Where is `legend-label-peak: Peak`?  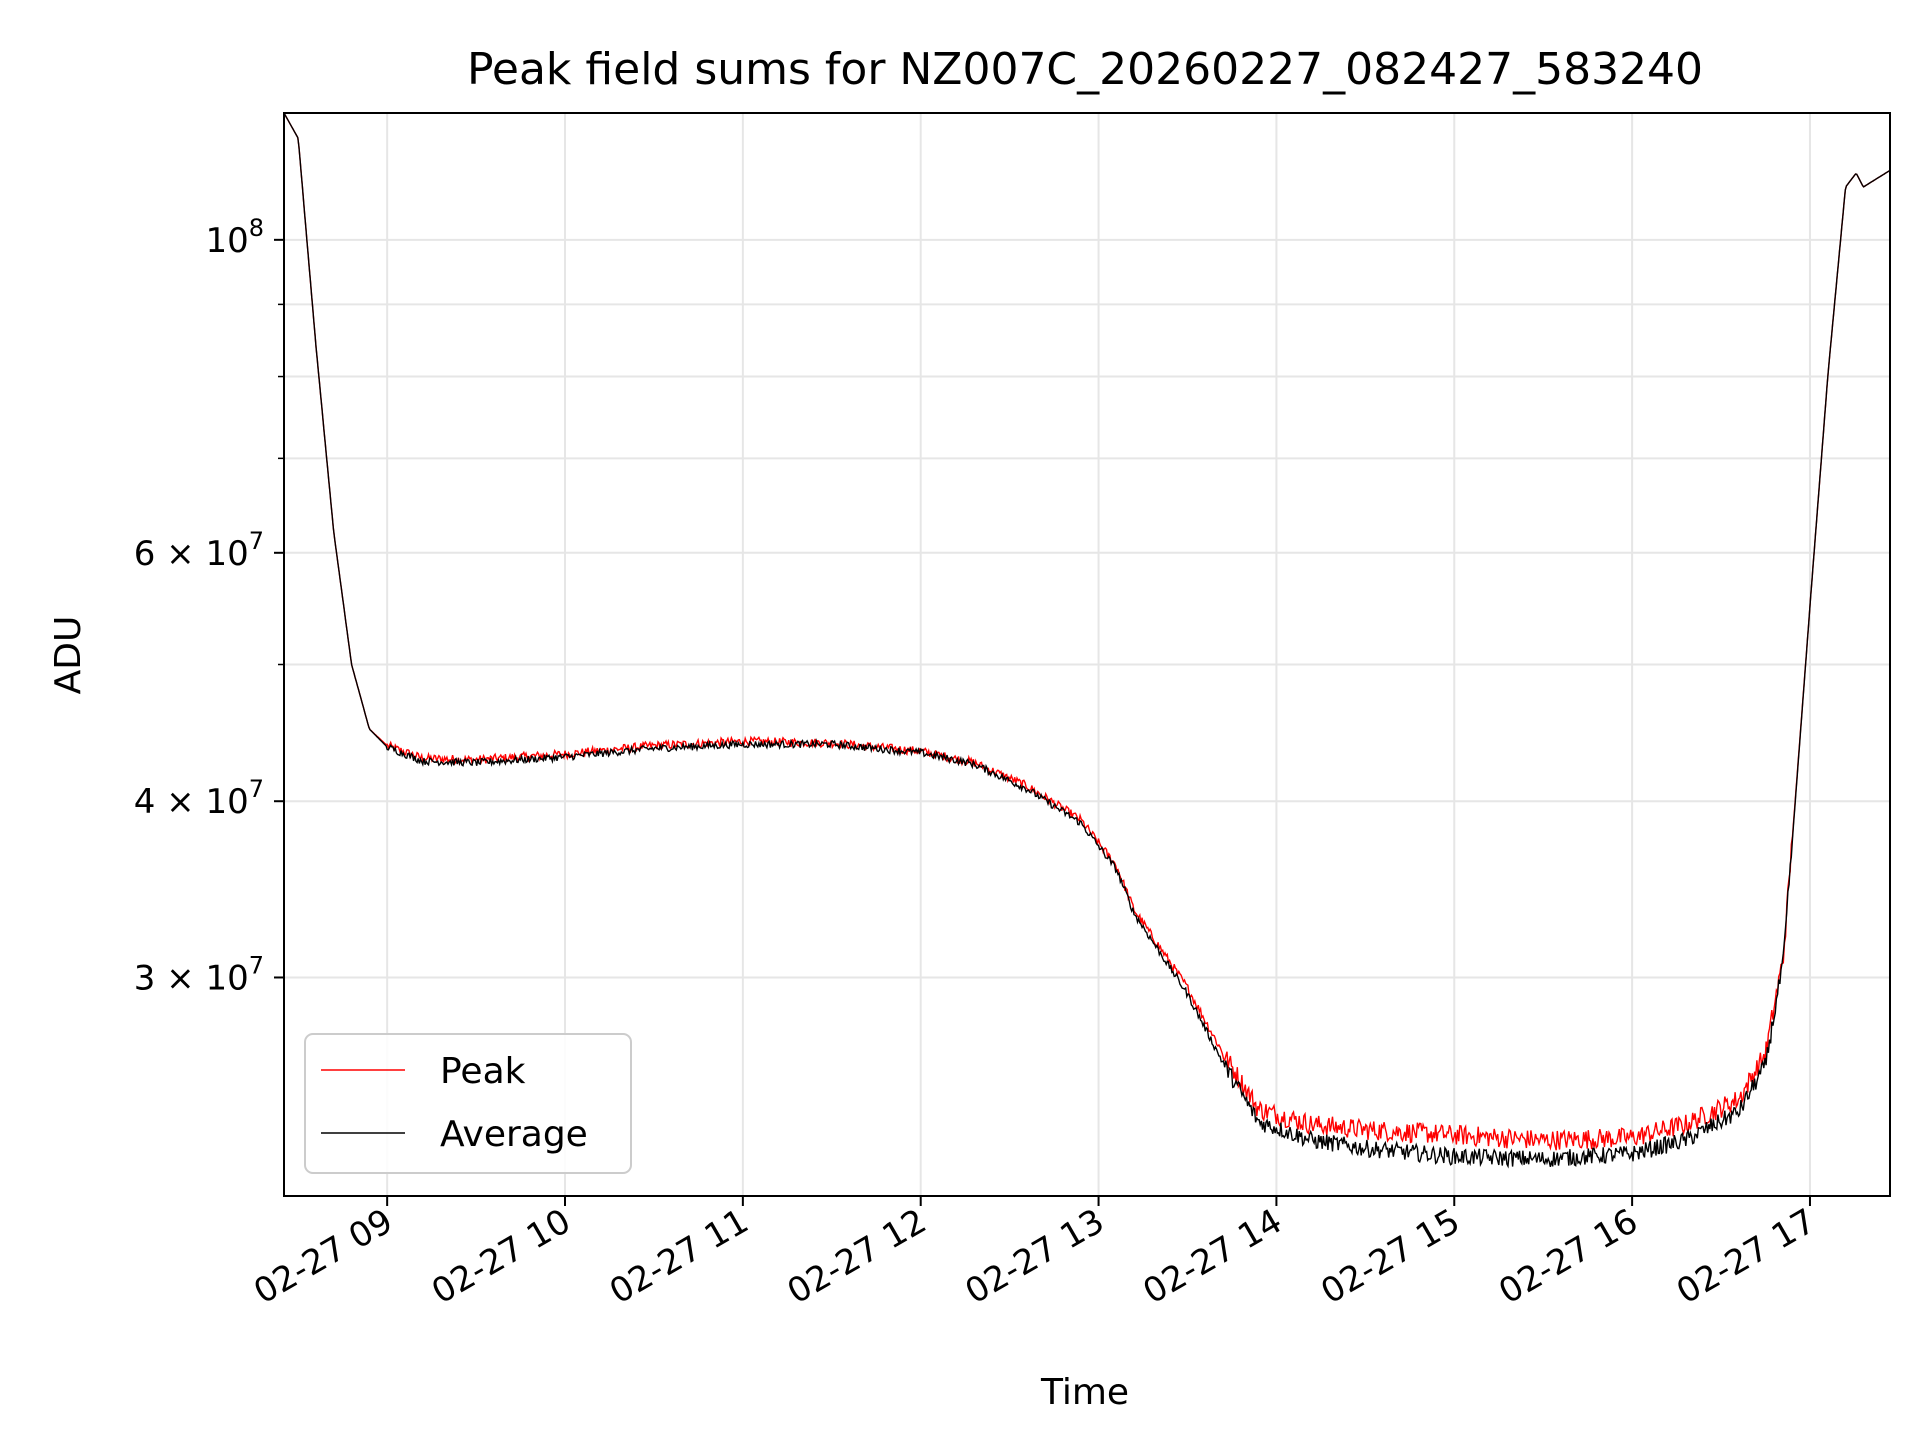 legend-label-peak: Peak is located at coordinates (483, 1071).